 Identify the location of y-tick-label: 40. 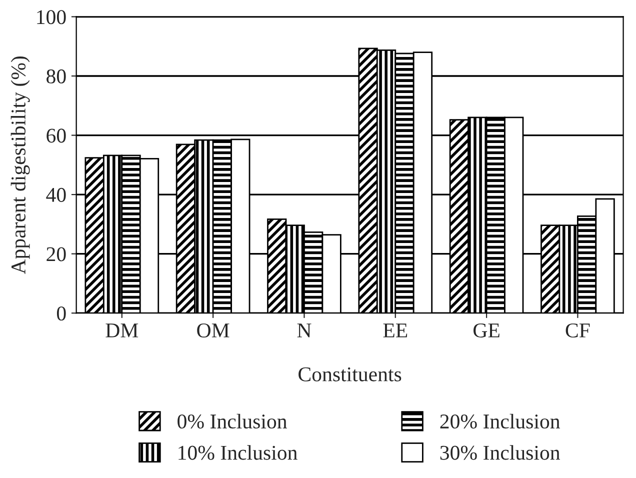
(56, 195).